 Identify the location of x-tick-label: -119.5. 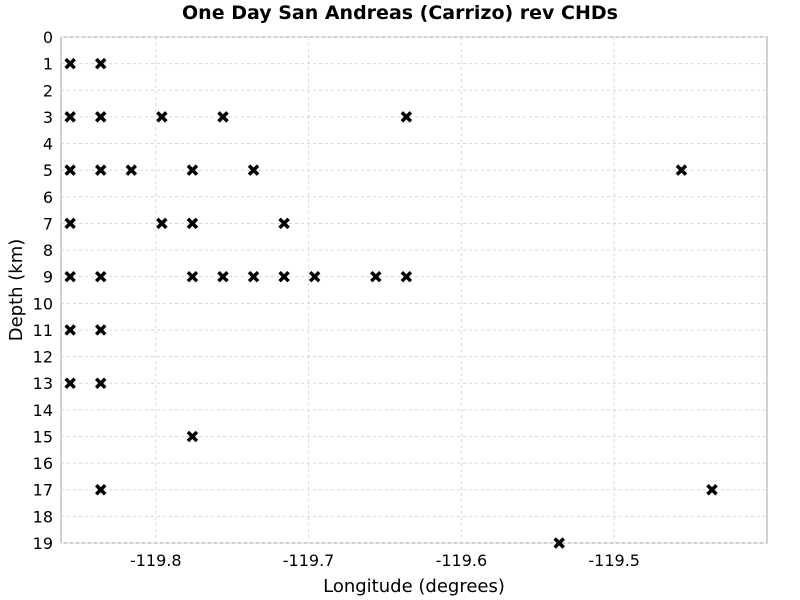
(614, 560).